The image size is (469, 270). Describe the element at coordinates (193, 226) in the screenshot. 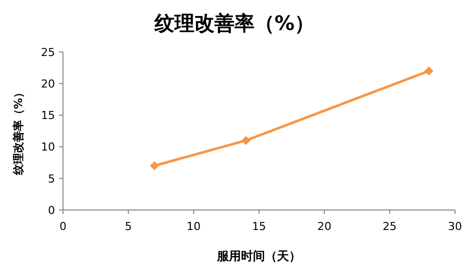

I see `x-tick-label: 10` at that location.